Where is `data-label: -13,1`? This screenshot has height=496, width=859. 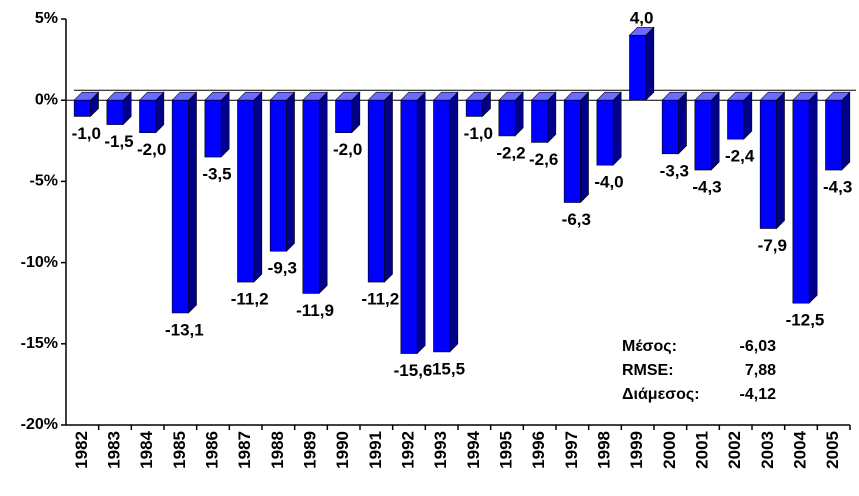 data-label: -13,1 is located at coordinates (184, 329).